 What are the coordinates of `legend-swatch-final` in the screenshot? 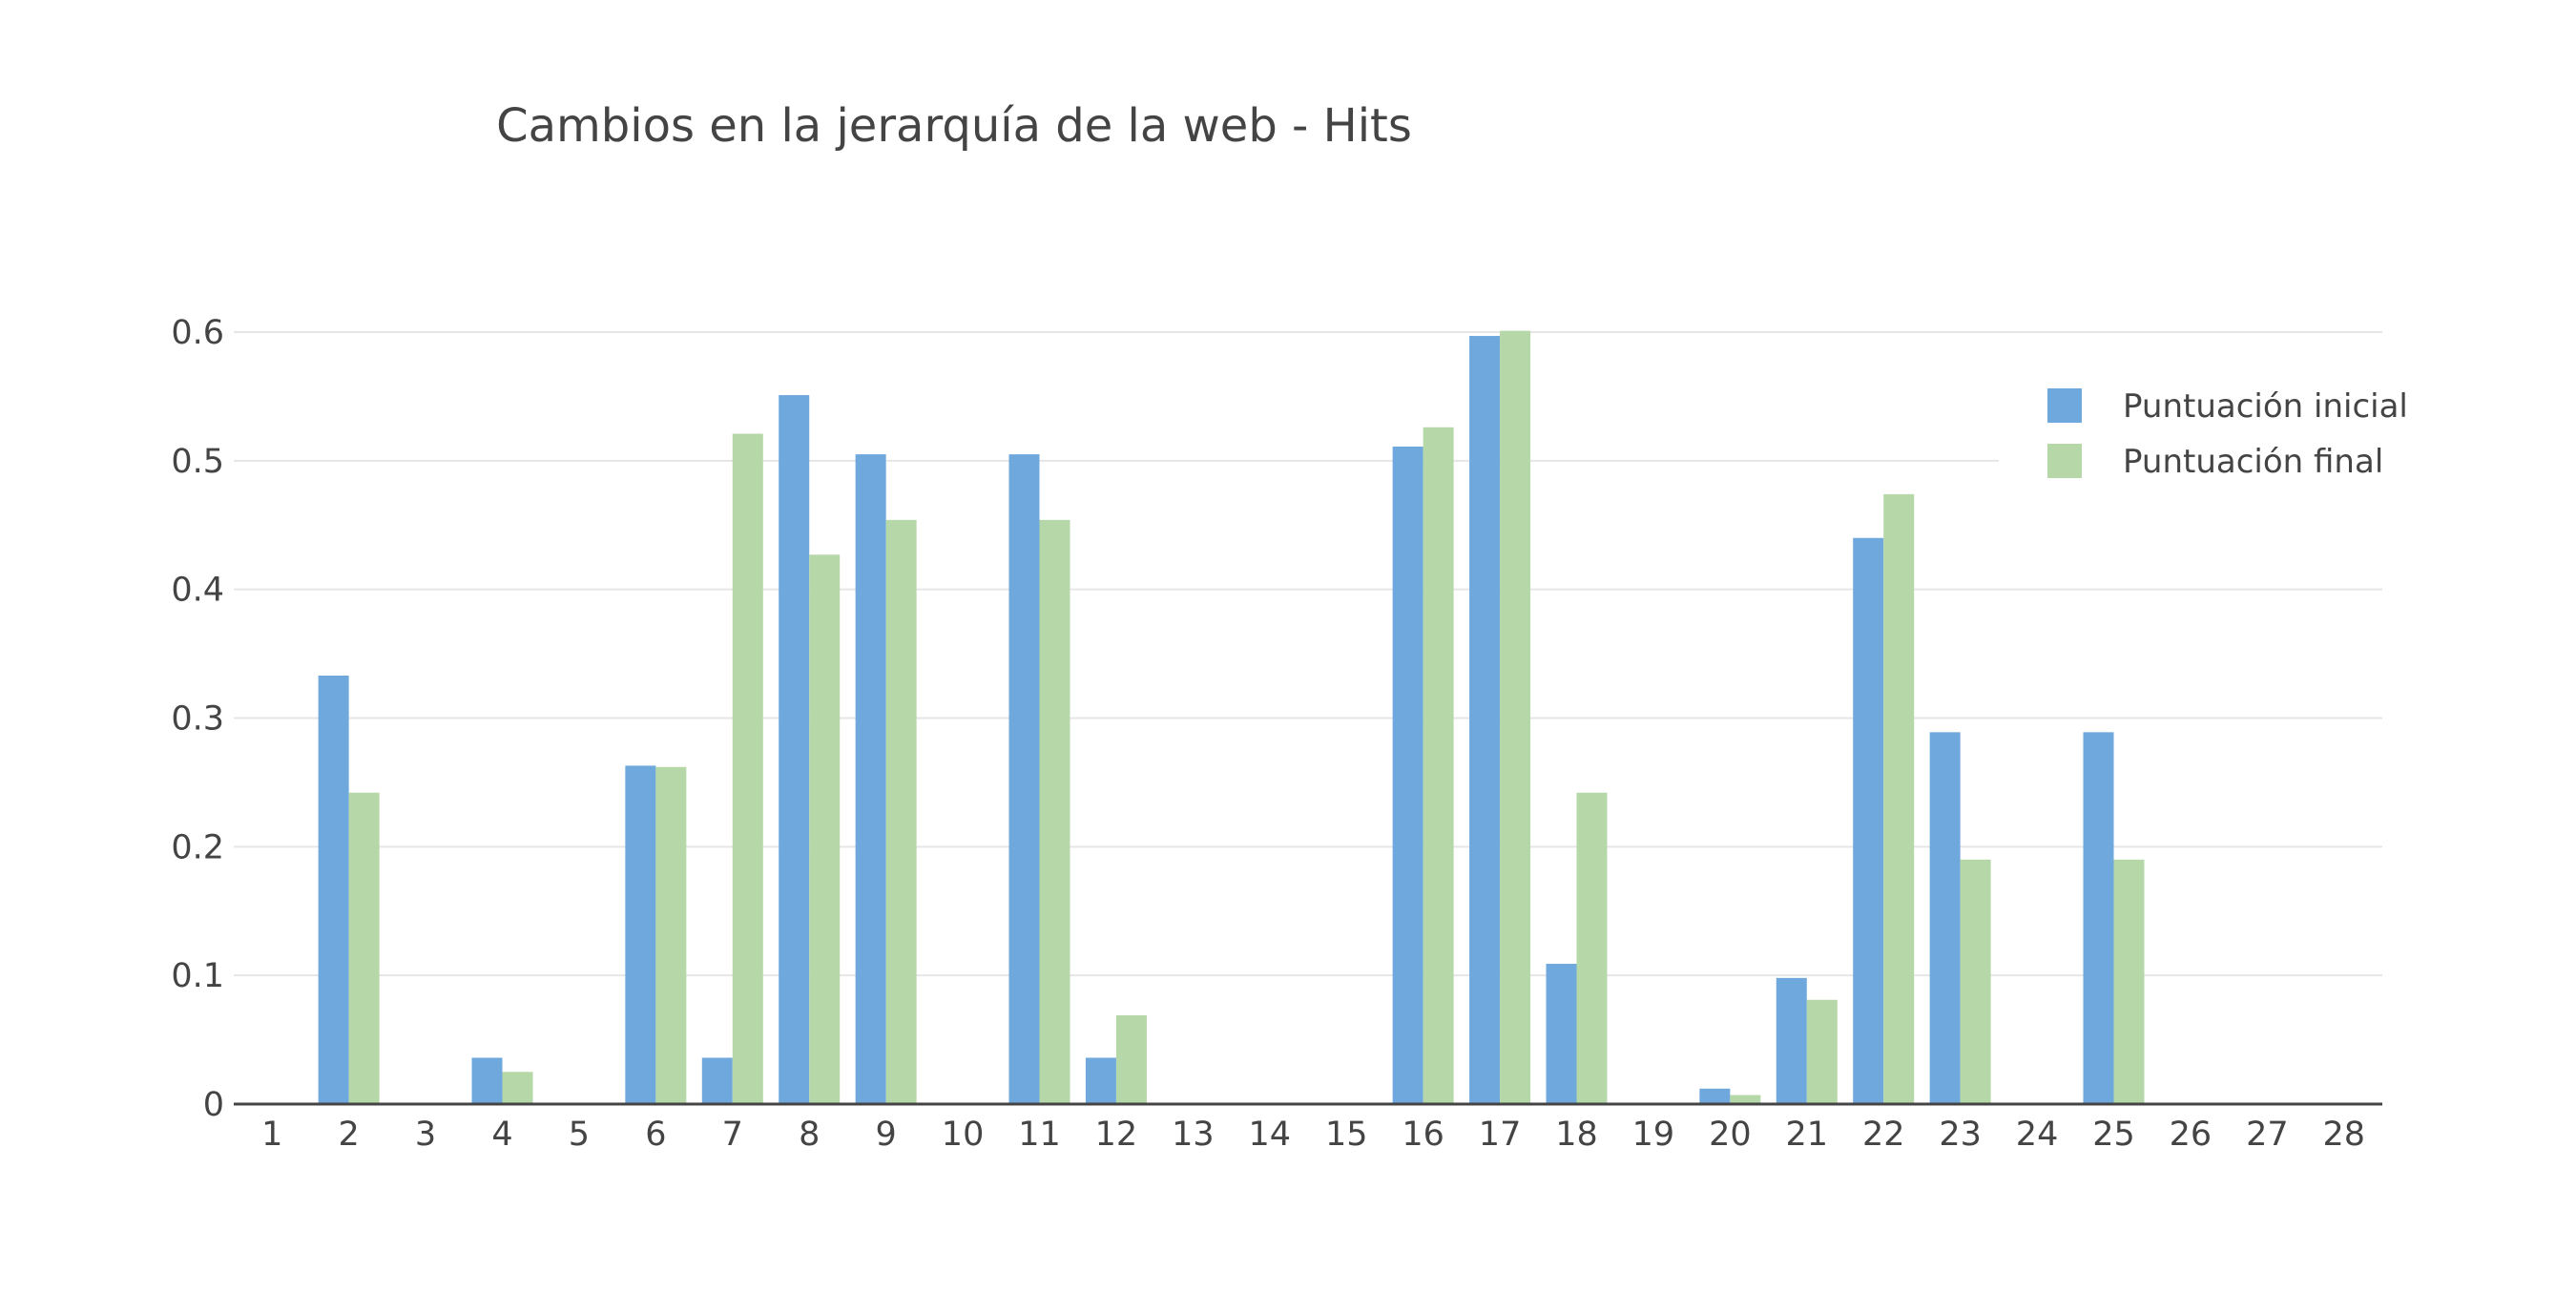 It's located at (2064, 461).